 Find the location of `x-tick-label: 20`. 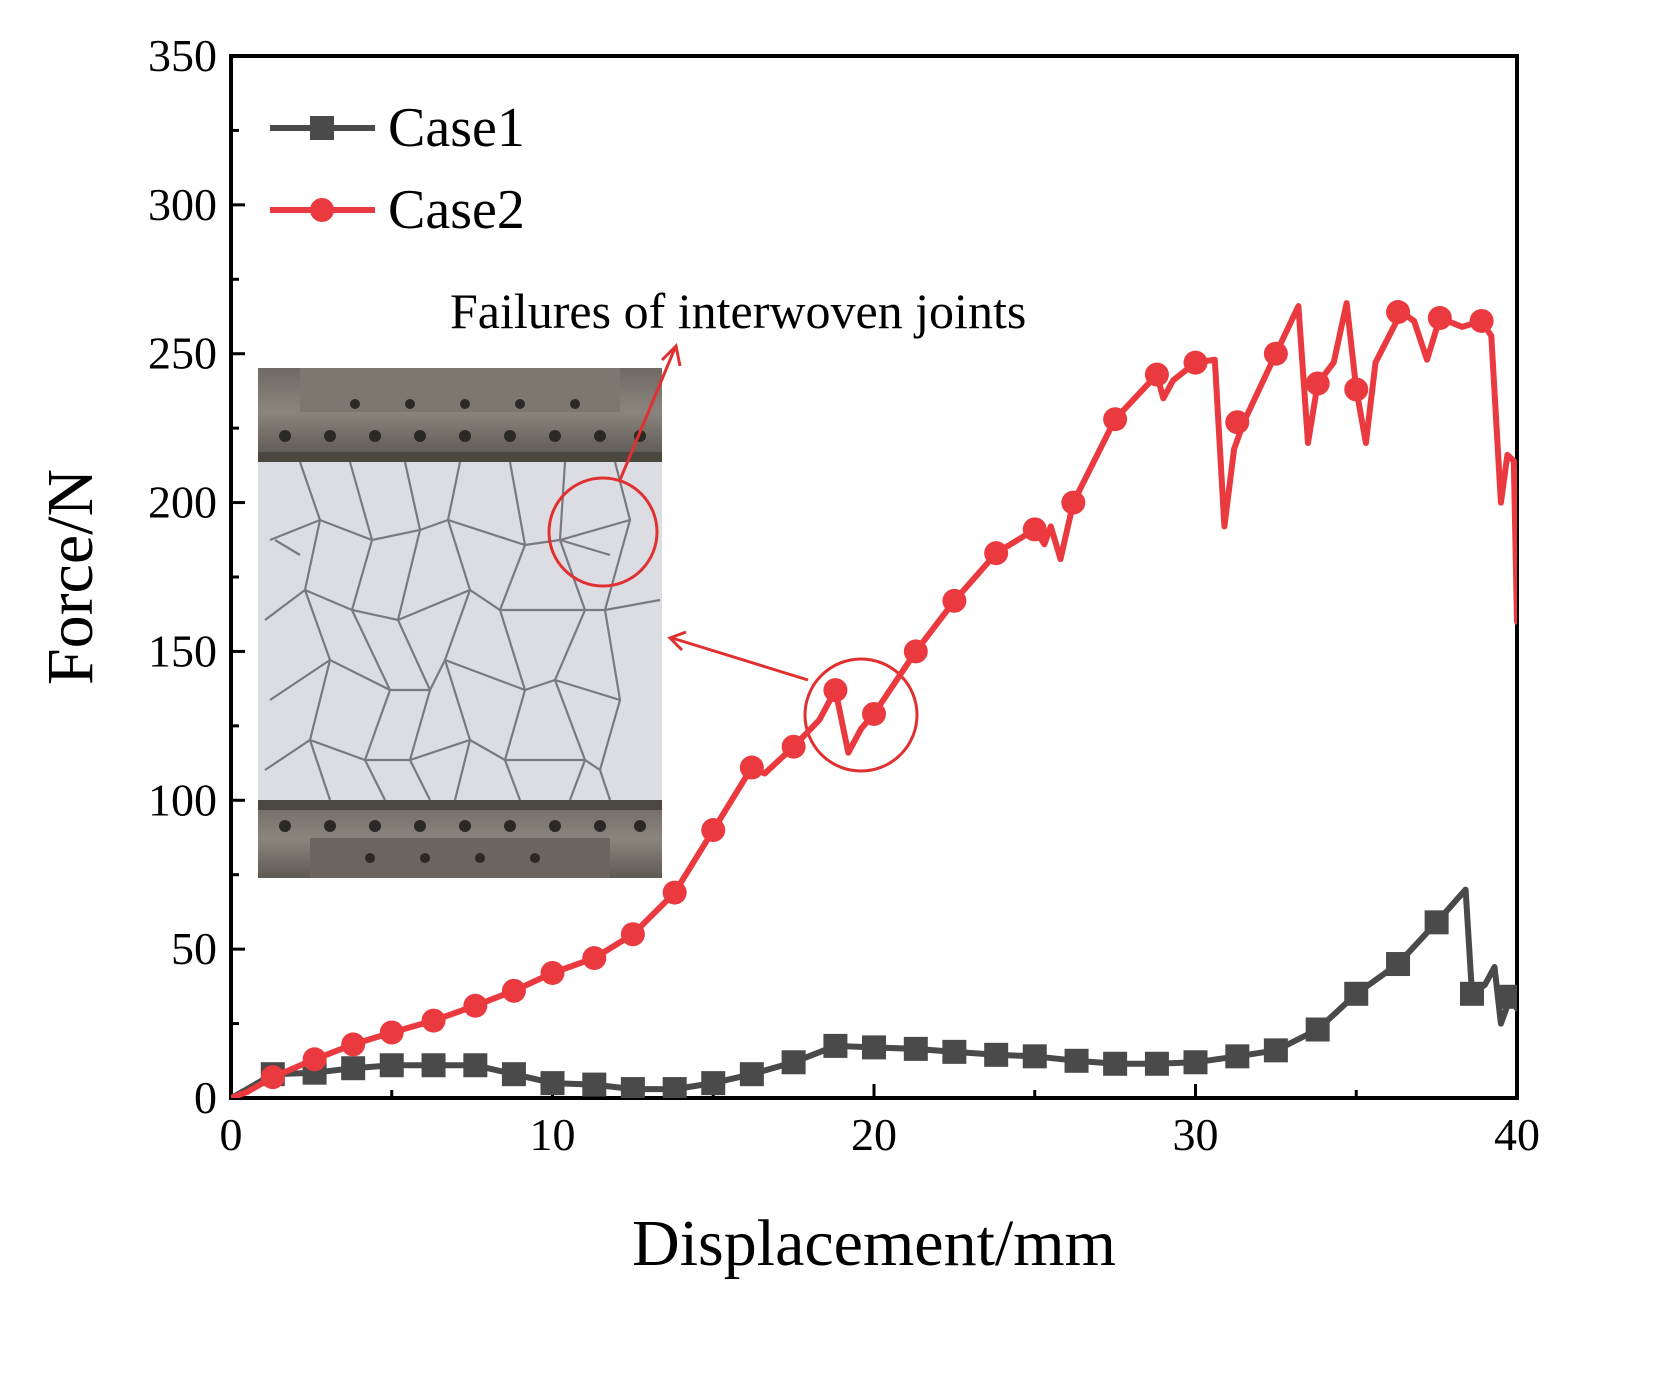

x-tick-label: 20 is located at coordinates (874, 1134).